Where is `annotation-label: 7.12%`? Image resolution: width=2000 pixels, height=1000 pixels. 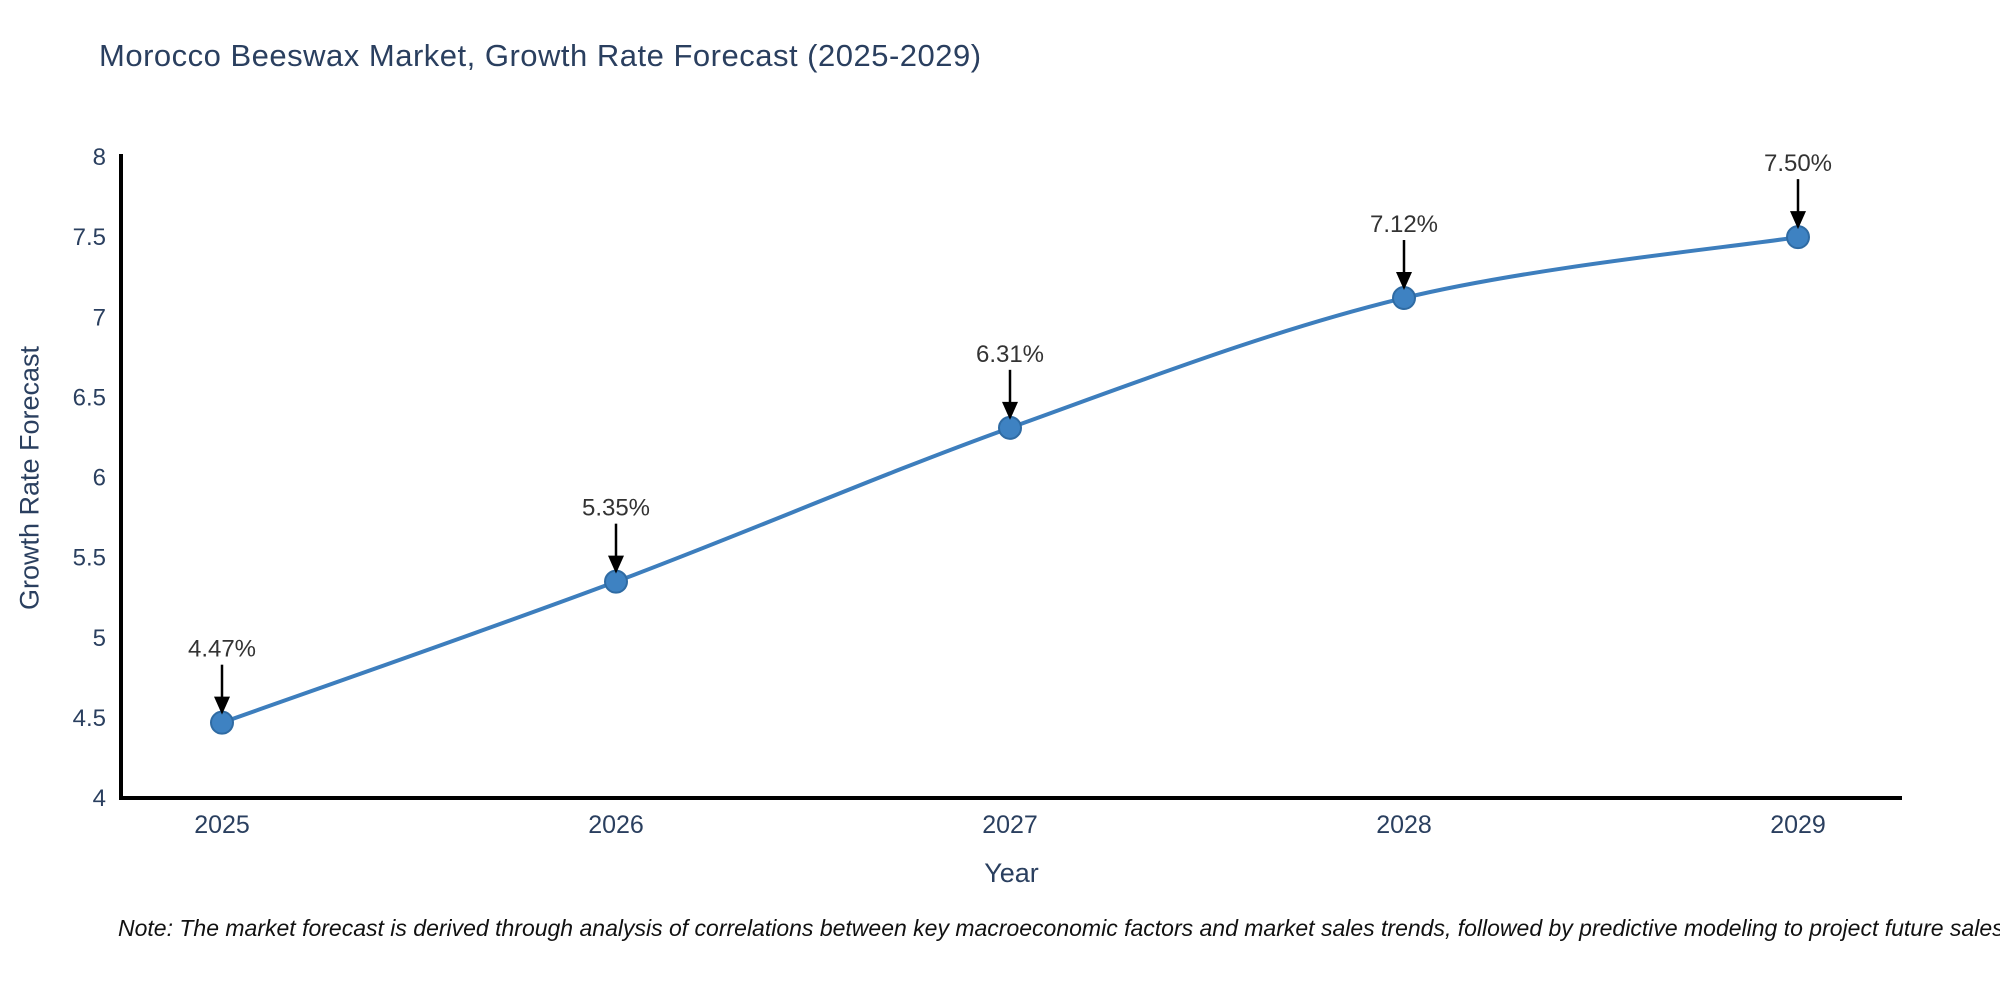
annotation-label: 7.12% is located at coordinates (1404, 224).